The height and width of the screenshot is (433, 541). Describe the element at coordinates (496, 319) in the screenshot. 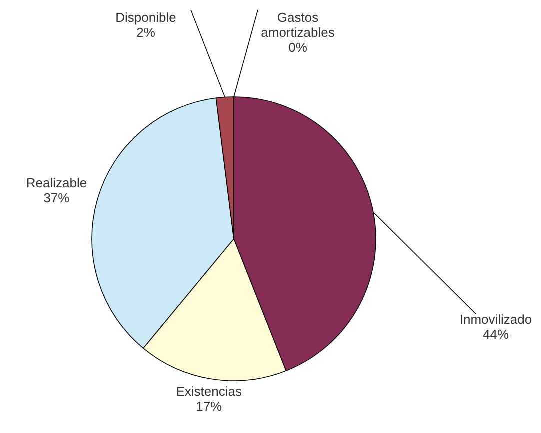

I see `slice-label: Inmovilizado` at that location.